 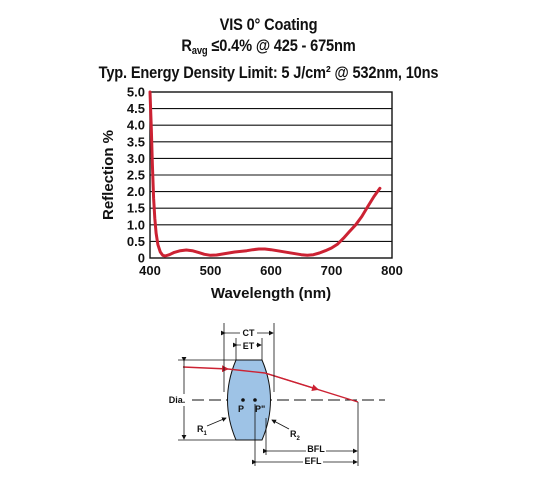 I want to click on incident-ray, so click(x=205, y=369).